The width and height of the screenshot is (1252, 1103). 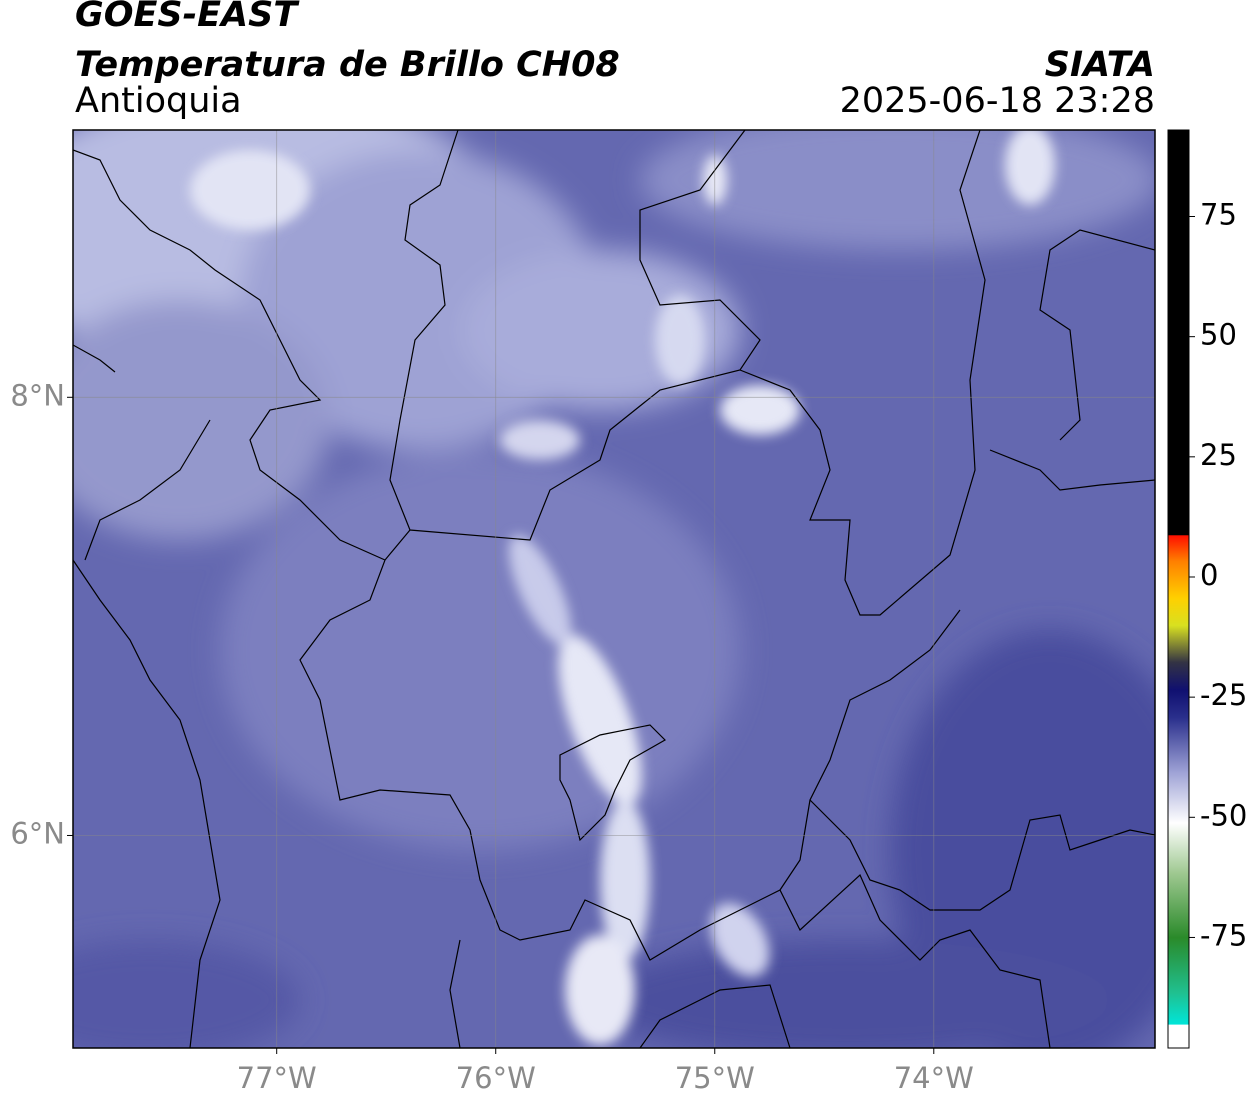 I want to click on colorbar-tick-label: -50, so click(x=1223, y=815).